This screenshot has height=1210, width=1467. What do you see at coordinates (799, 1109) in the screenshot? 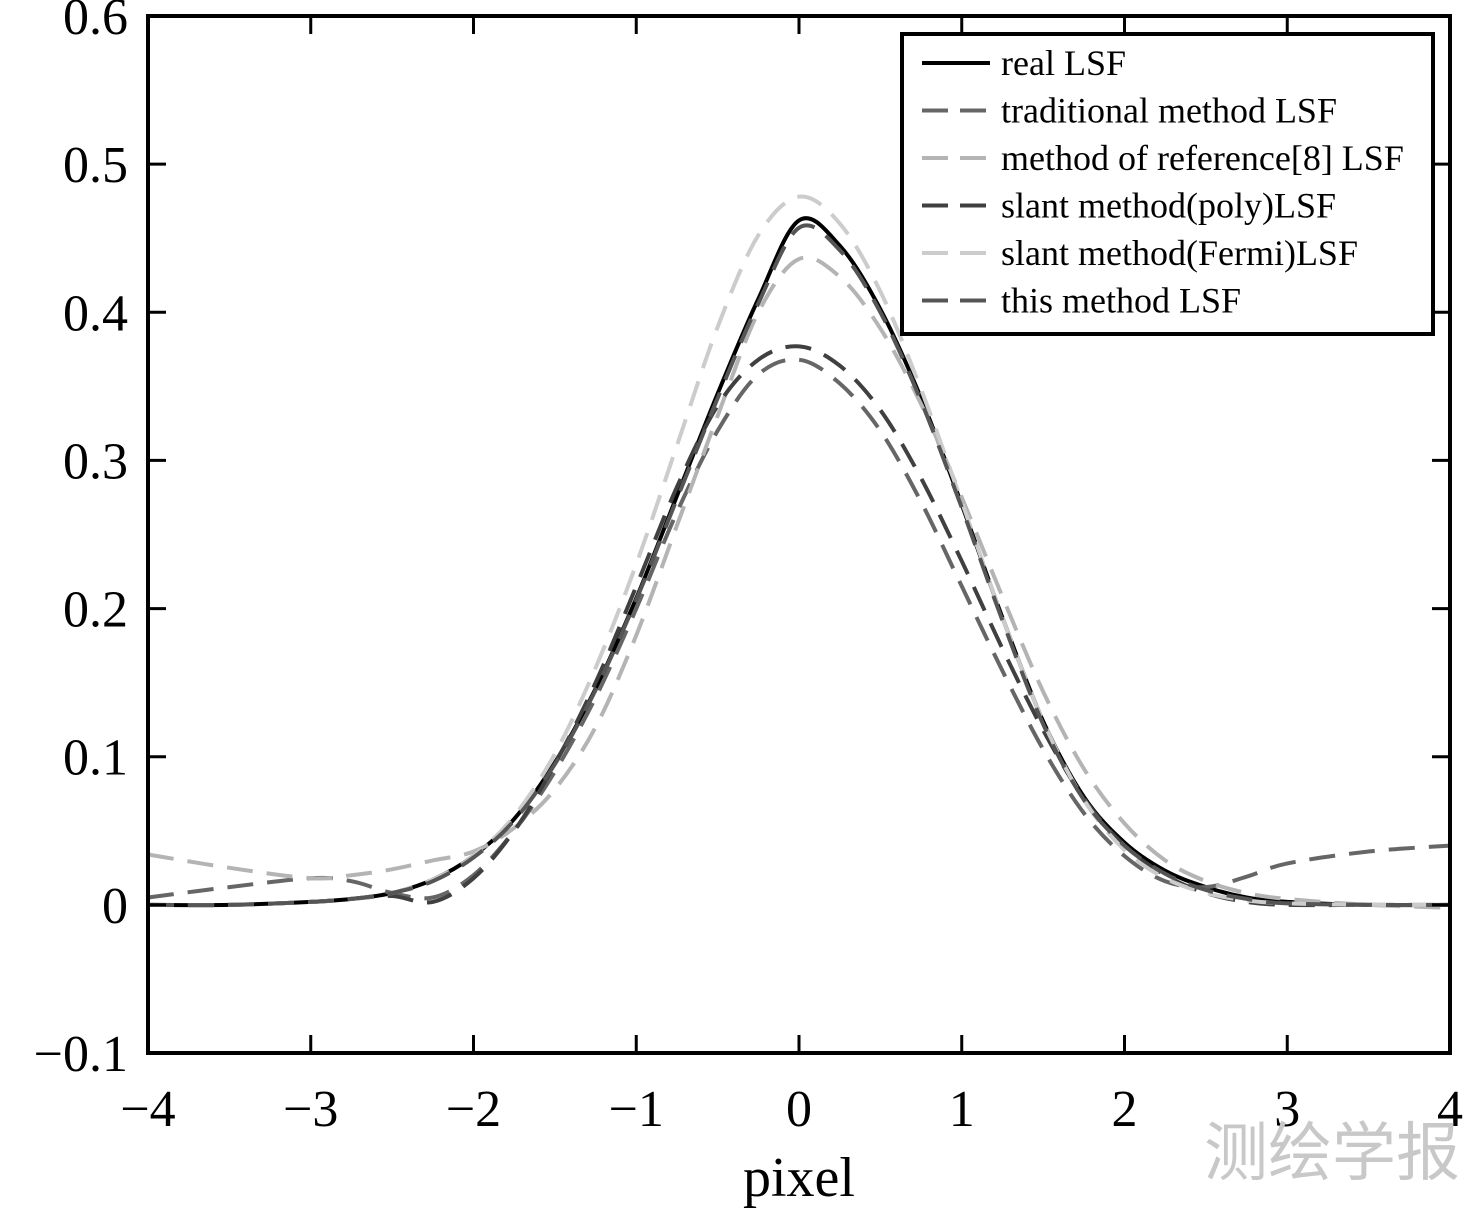
I see `x-tick-label: 0` at bounding box center [799, 1109].